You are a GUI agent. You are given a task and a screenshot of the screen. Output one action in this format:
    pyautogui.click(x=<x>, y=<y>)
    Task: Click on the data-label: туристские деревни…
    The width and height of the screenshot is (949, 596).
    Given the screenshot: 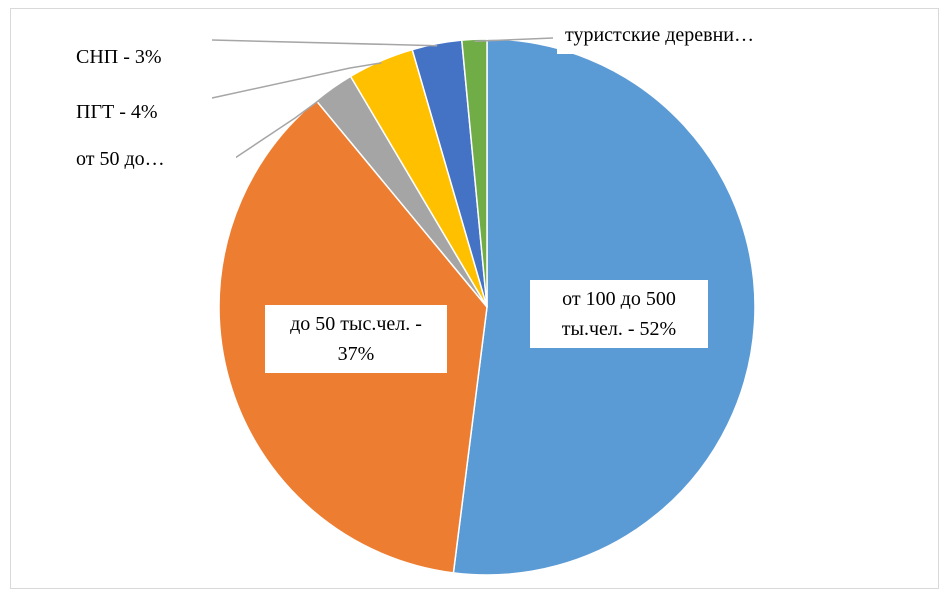 What is the action you would take?
    pyautogui.click(x=697, y=35)
    